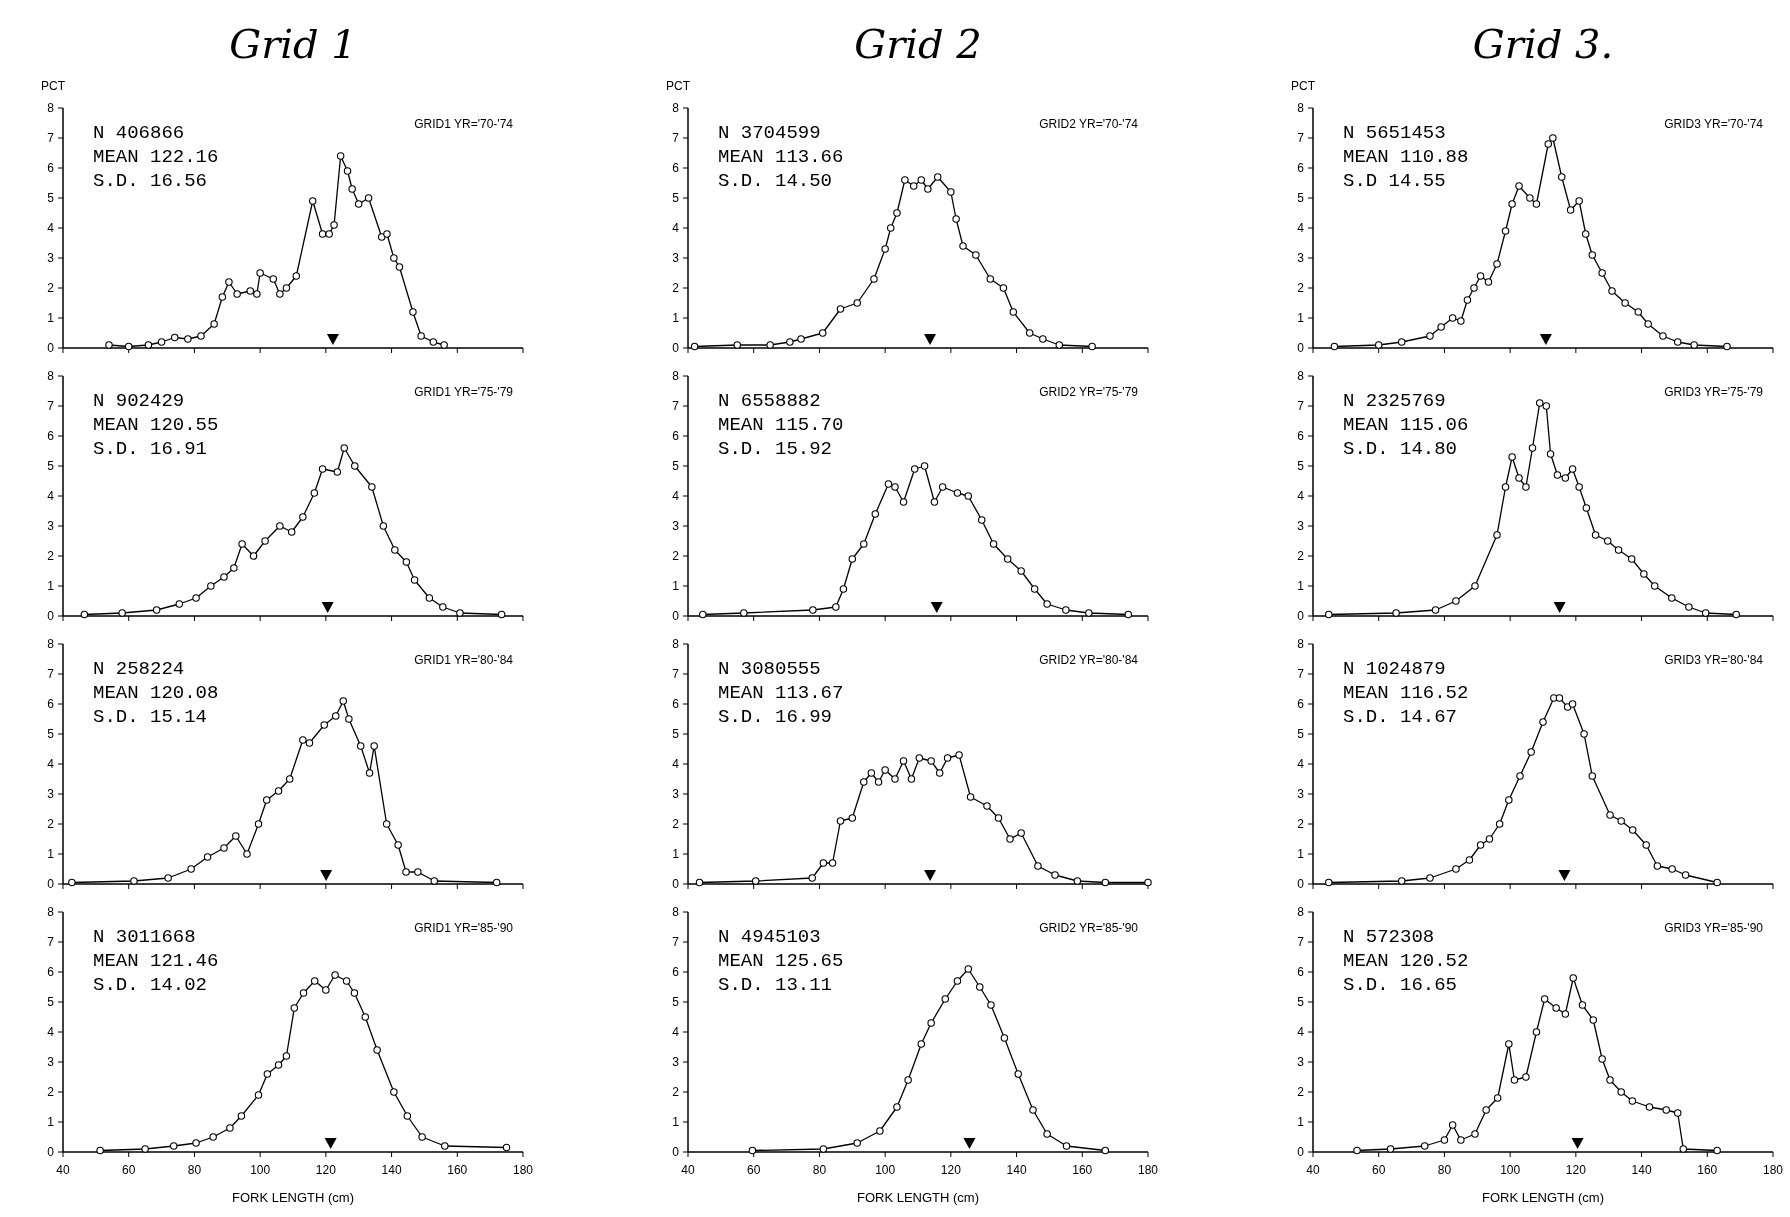 The width and height of the screenshot is (1790, 1217). What do you see at coordinates (775, 449) in the screenshot?
I see `annotation: S.D. 15.92` at bounding box center [775, 449].